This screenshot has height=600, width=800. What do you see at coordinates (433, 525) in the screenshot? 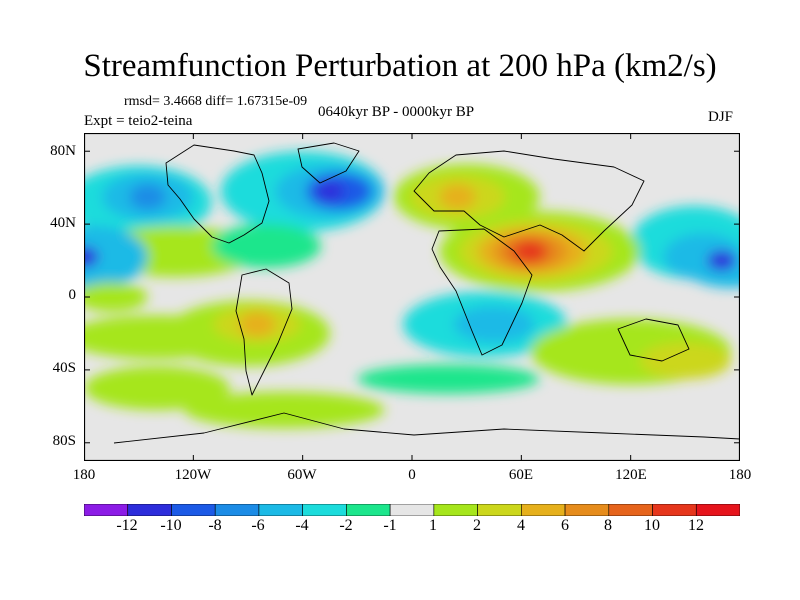
I see `colorbar-label: 1` at bounding box center [433, 525].